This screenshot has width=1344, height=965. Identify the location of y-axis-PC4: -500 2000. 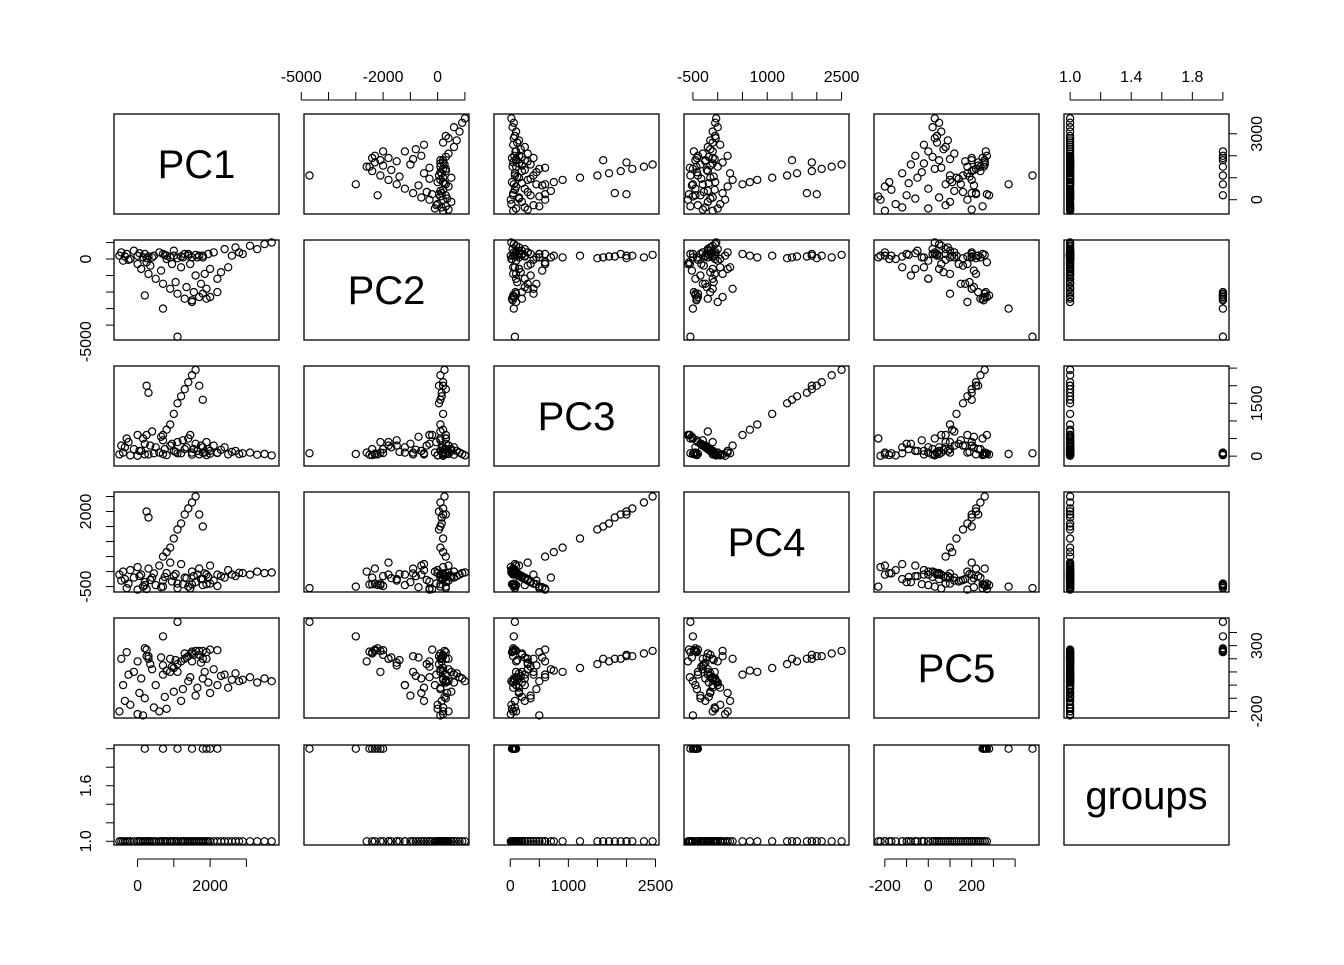
(96, 548).